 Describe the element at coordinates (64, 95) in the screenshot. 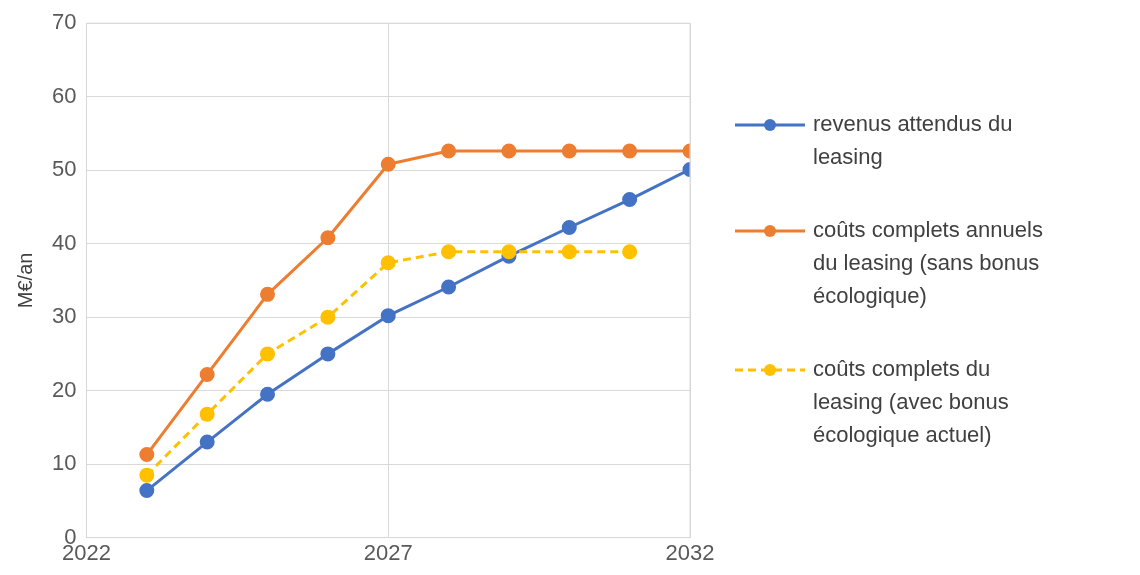

I see `y-tick-label: 60` at that location.